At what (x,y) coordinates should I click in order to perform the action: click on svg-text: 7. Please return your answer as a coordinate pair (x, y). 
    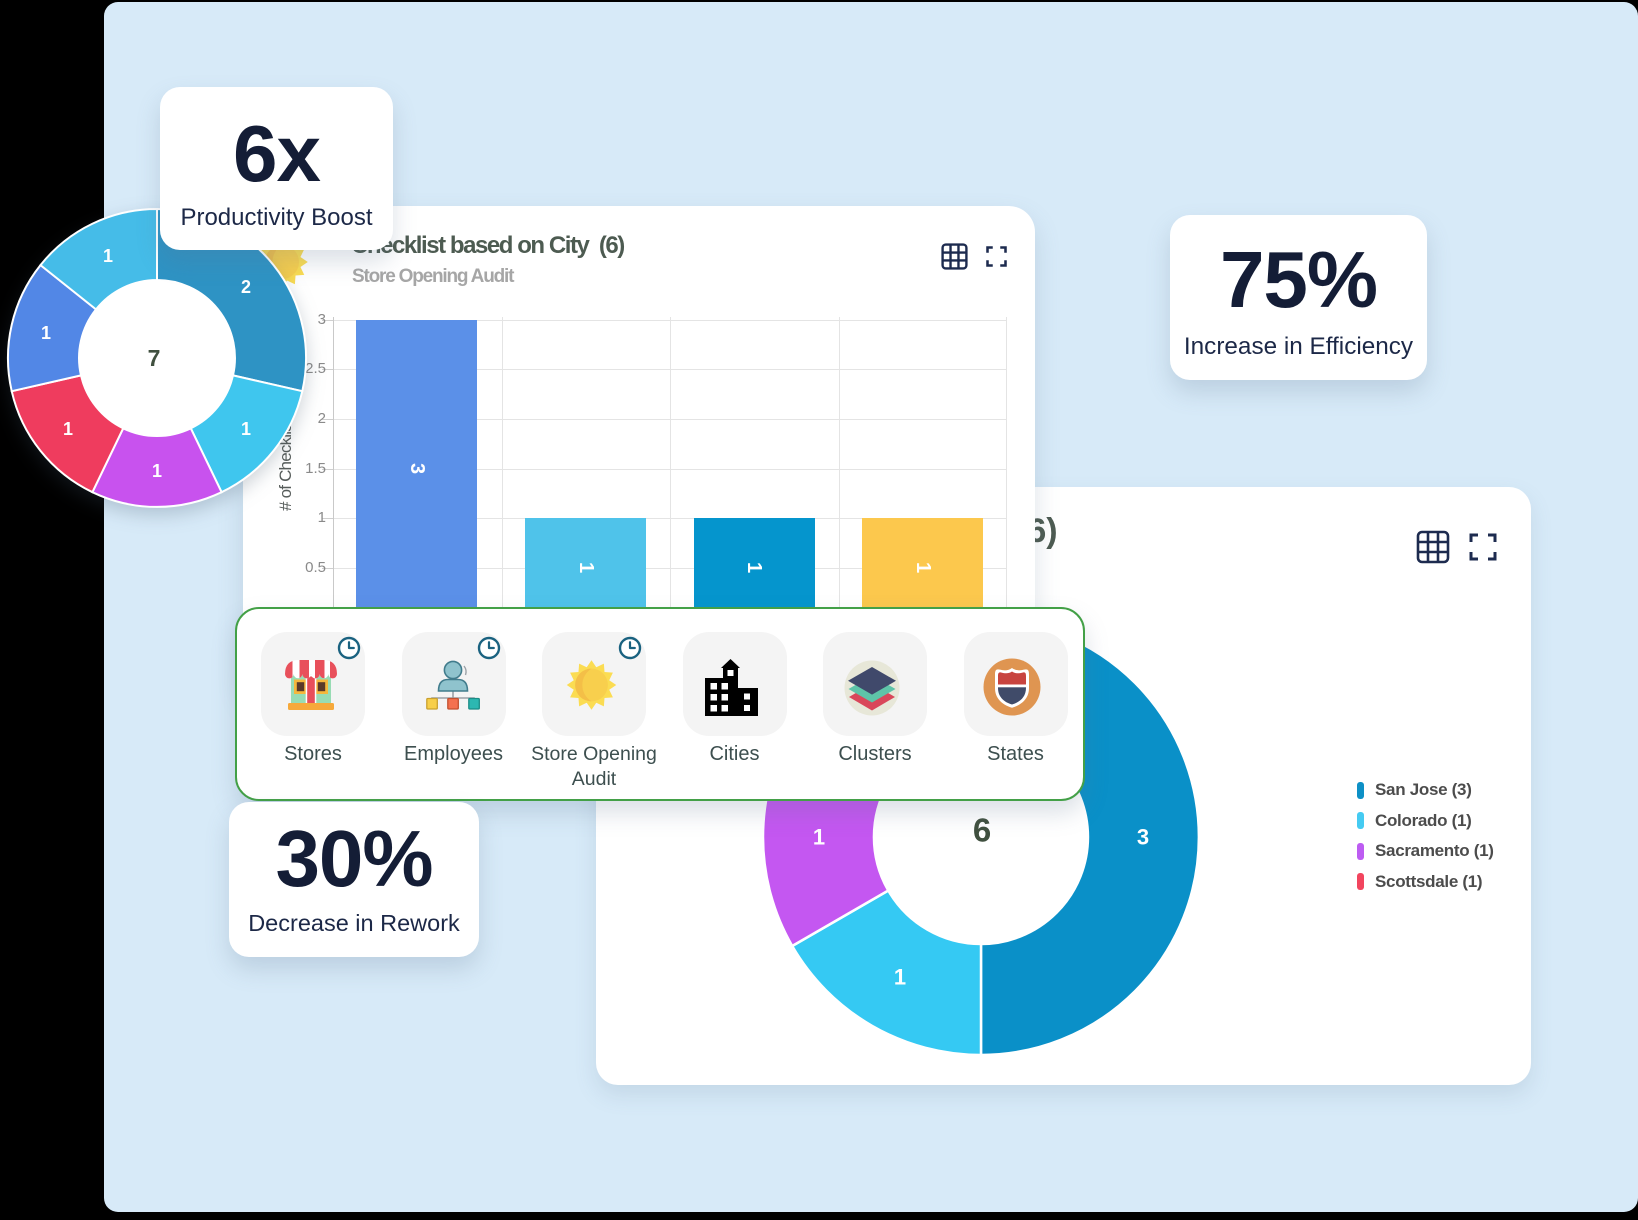
    Looking at the image, I should click on (154, 358).